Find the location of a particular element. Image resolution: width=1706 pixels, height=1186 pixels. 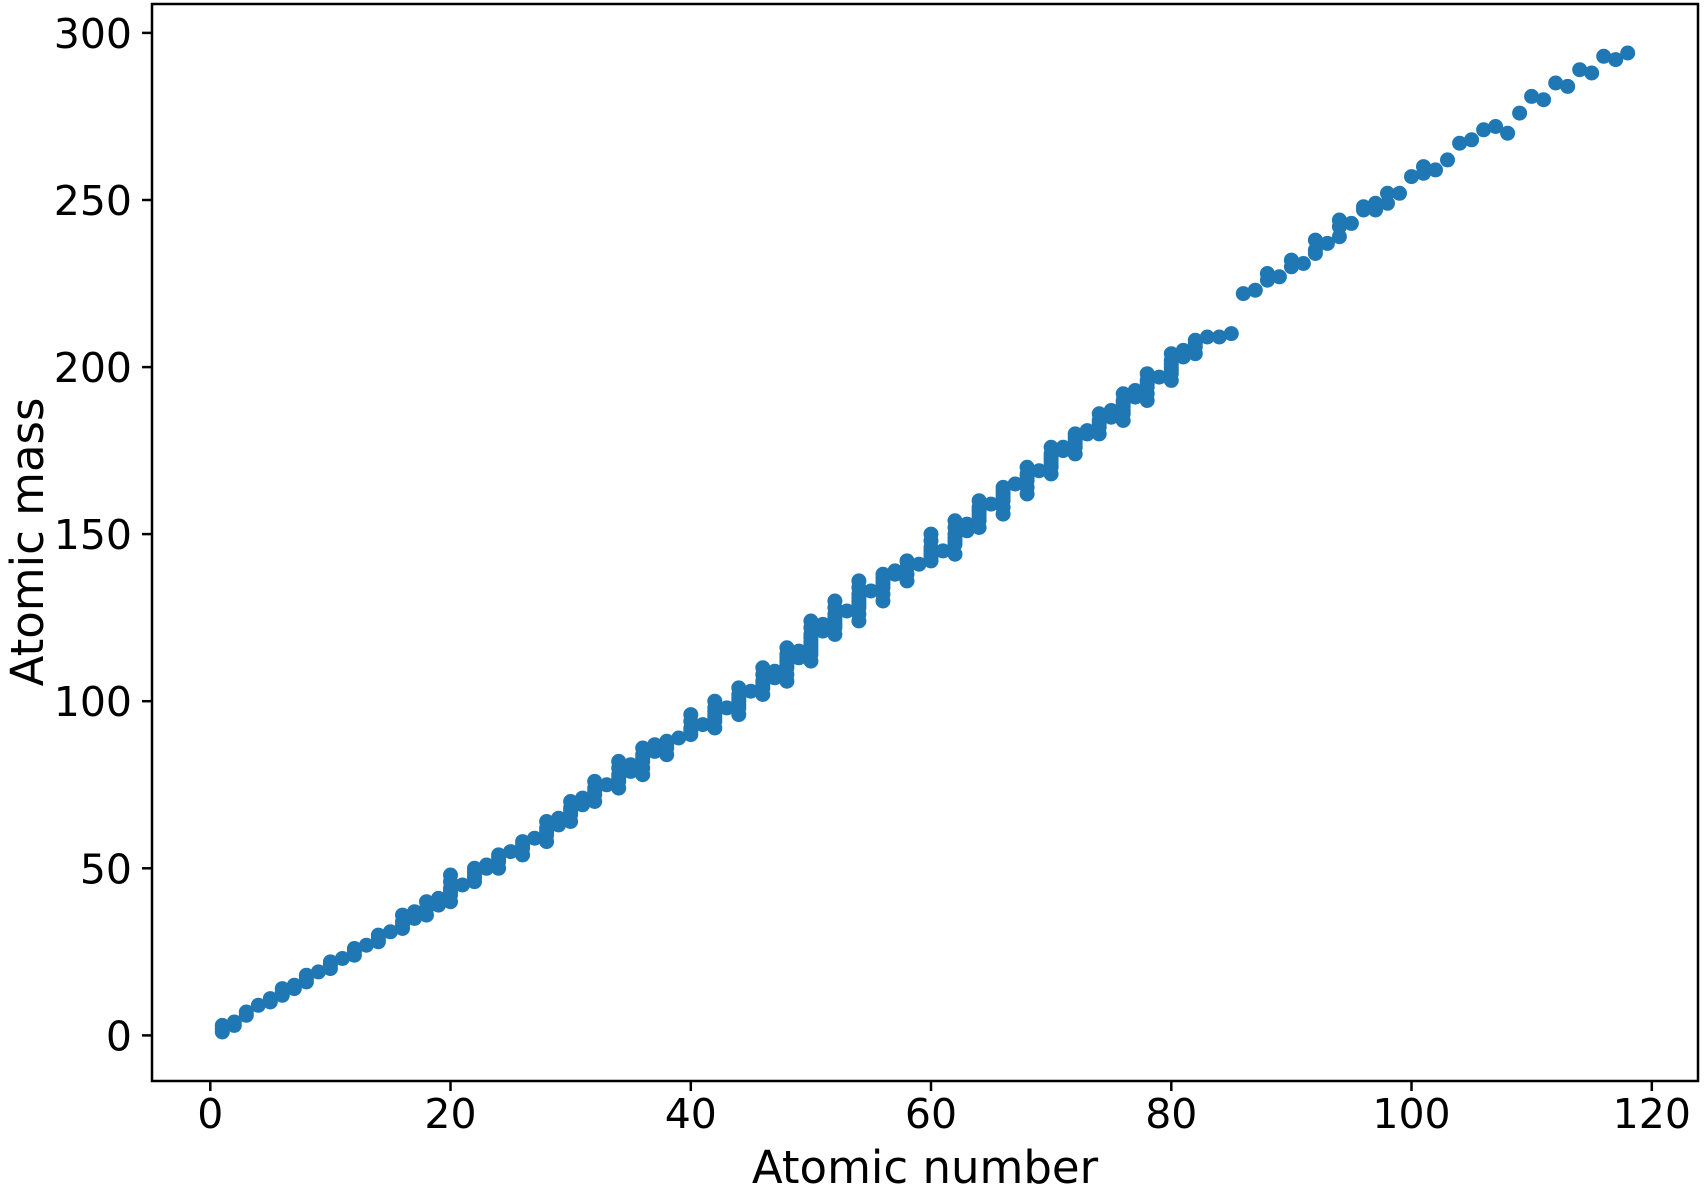

y-axis-label: Atomic mass is located at coordinates (27, 542).